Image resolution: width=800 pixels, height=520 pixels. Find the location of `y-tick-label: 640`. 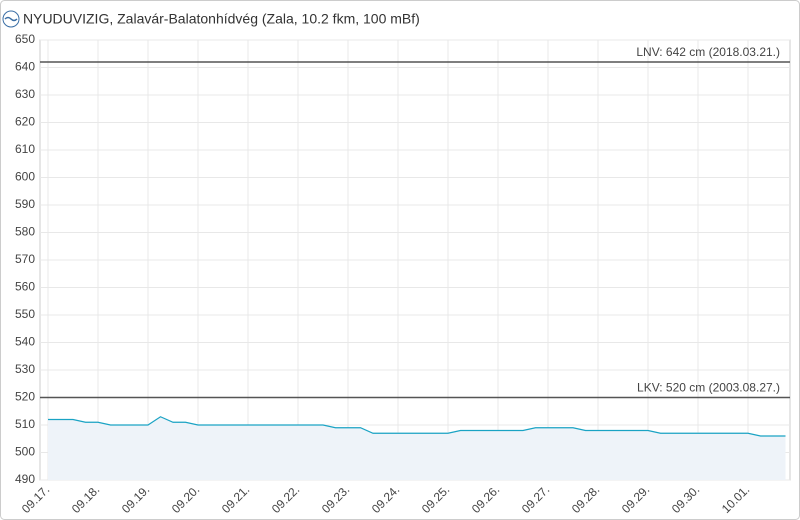

y-tick-label: 640 is located at coordinates (25, 67).